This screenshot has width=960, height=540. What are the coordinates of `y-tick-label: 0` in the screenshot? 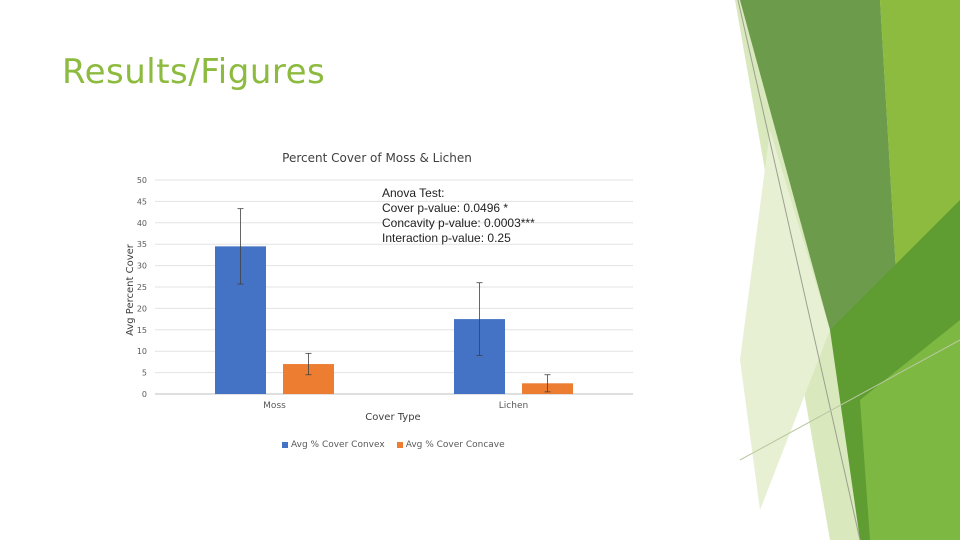 It's located at (144, 394).